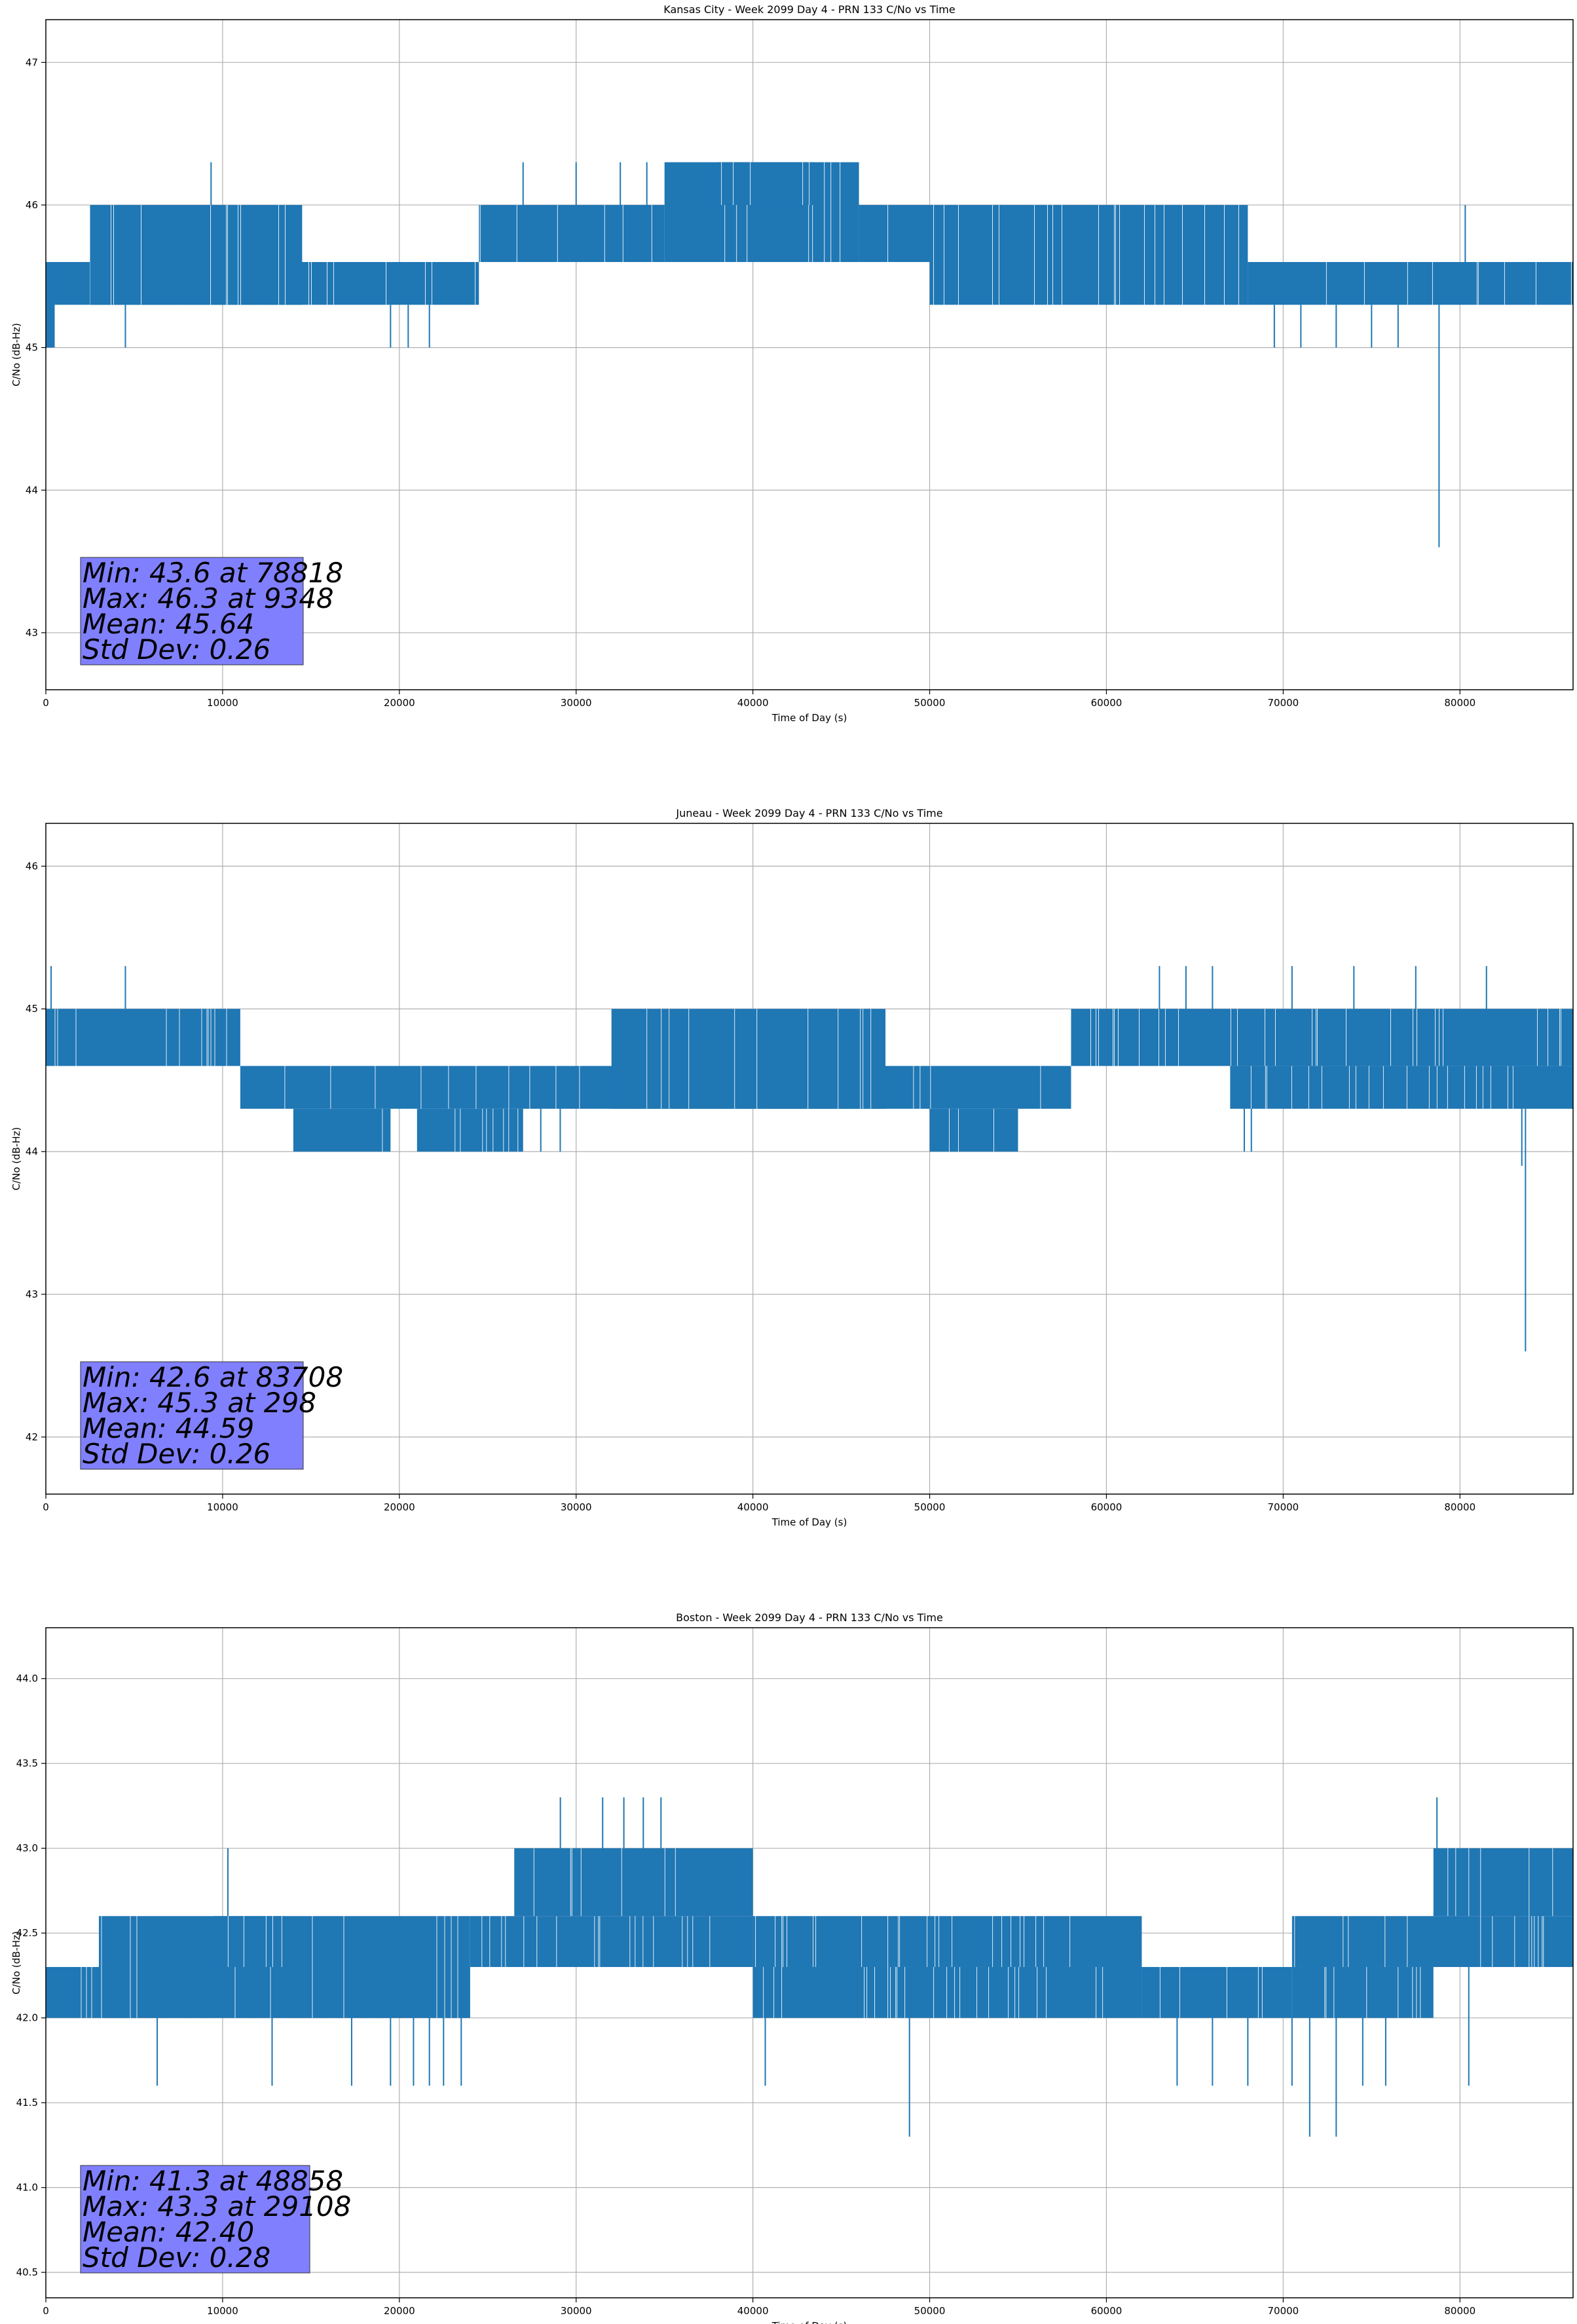 The width and height of the screenshot is (1577, 2324). I want to click on y-tick-label: 41.5, so click(27, 2102).